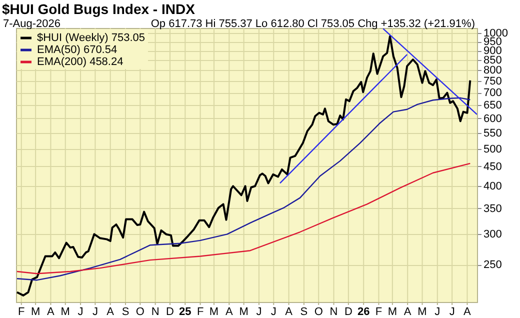 The height and width of the screenshot is (318, 520). What do you see at coordinates (493, 186) in the screenshot?
I see `y-tick-label: 400` at bounding box center [493, 186].